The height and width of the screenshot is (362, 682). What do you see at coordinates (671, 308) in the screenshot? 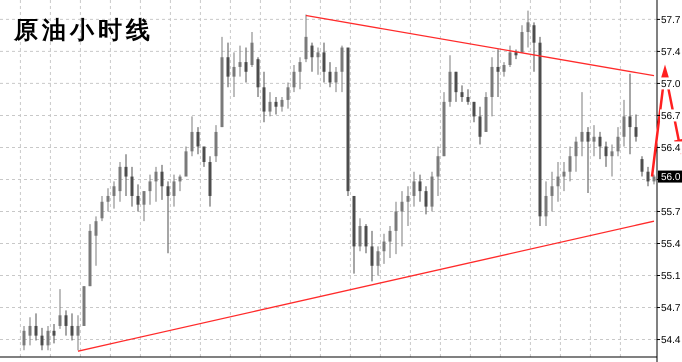
I see `y-tick-label: 54.7` at bounding box center [671, 308].